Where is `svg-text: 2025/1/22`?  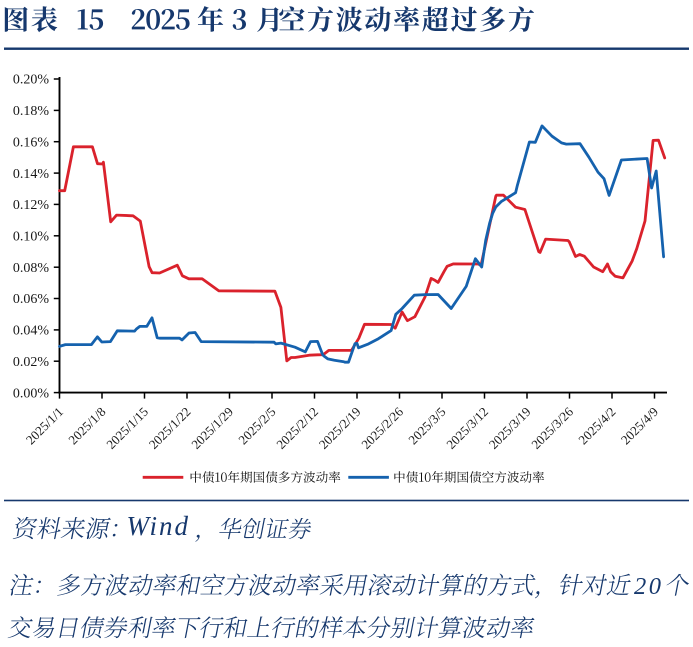
svg-text: 2025/1/22 is located at coordinates (170, 428).